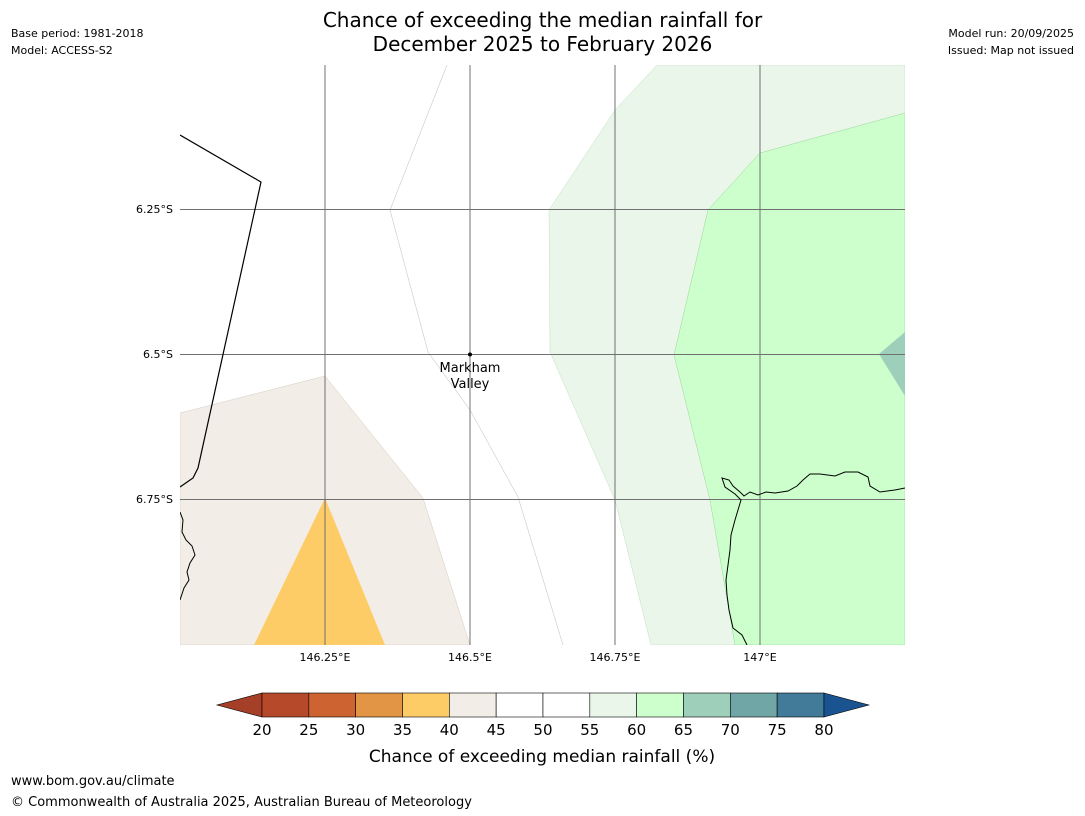  Describe the element at coordinates (496, 730) in the screenshot. I see `colorbar-tick-label: 45` at that location.